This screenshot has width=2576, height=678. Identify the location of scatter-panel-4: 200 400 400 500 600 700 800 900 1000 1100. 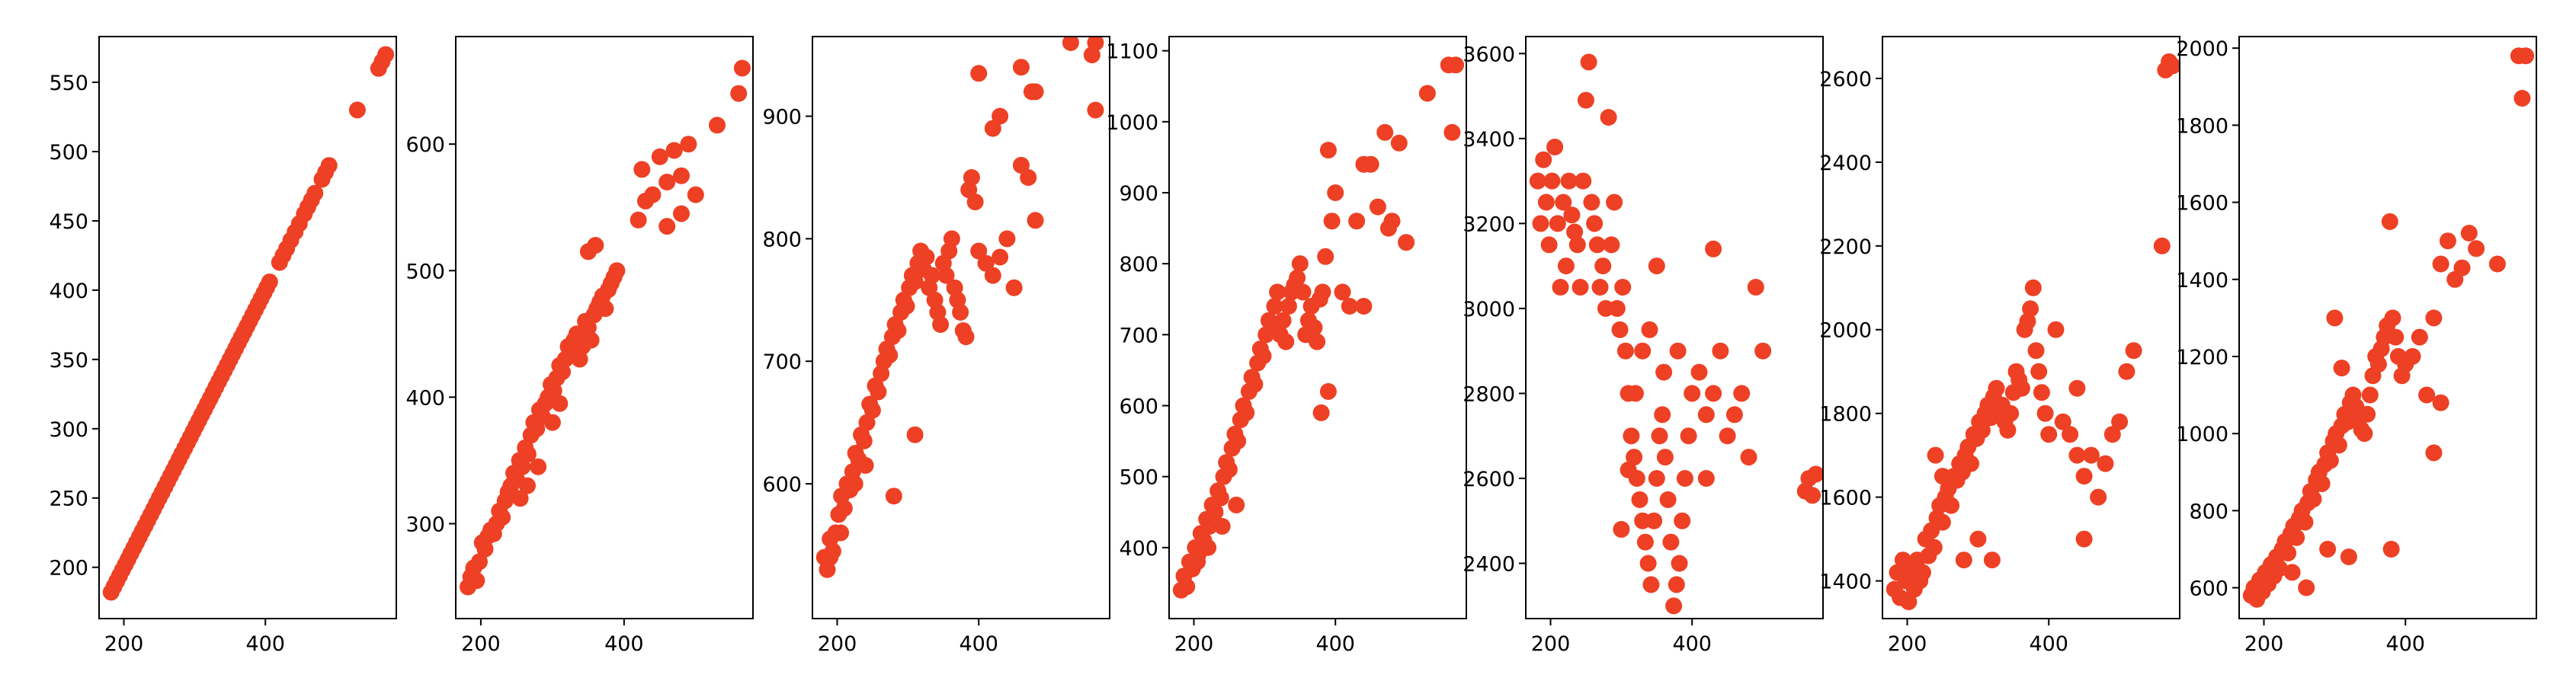
(1286, 346).